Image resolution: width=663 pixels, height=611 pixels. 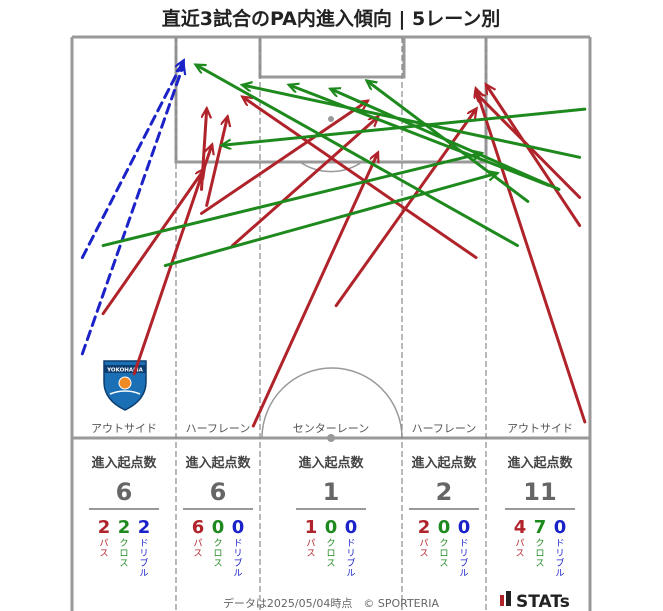 What do you see at coordinates (331, 527) in the screenshot?
I see `stat-cross-count-3: 0` at bounding box center [331, 527].